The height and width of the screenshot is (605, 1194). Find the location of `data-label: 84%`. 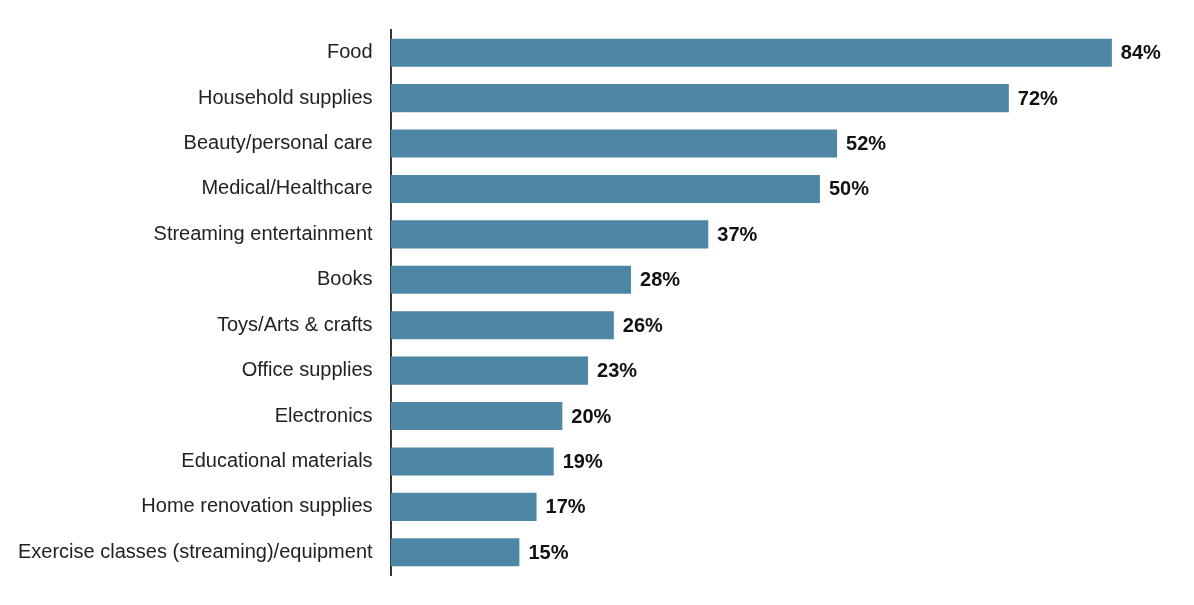

data-label: 84% is located at coordinates (1141, 52).